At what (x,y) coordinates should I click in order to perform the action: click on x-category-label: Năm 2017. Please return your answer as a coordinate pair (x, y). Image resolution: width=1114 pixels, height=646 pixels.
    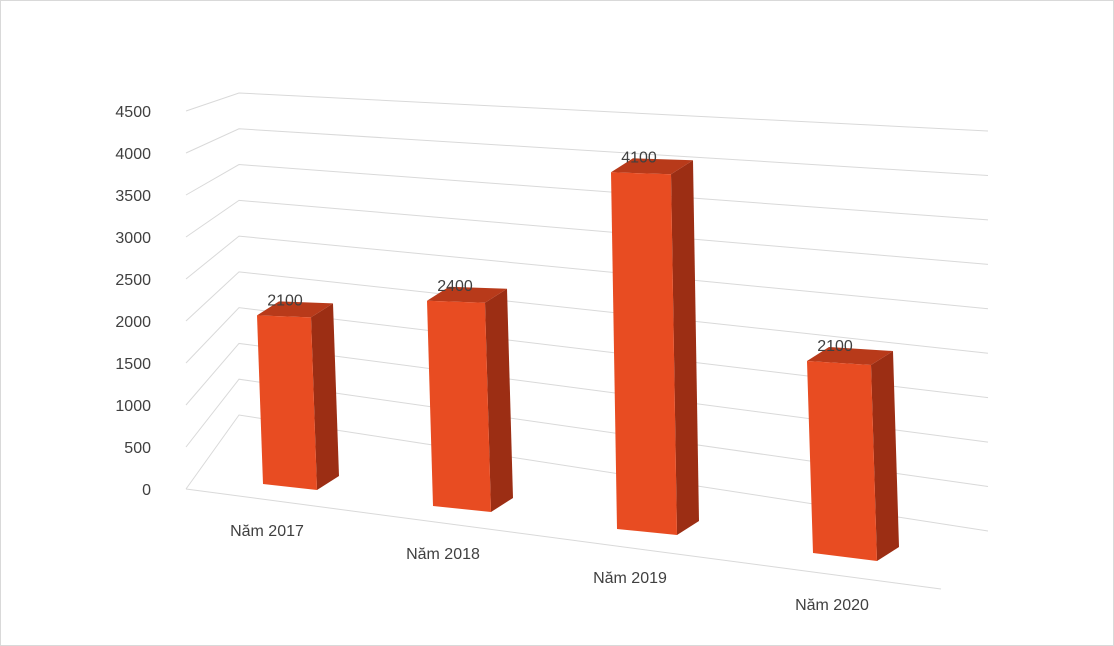
    Looking at the image, I should click on (267, 531).